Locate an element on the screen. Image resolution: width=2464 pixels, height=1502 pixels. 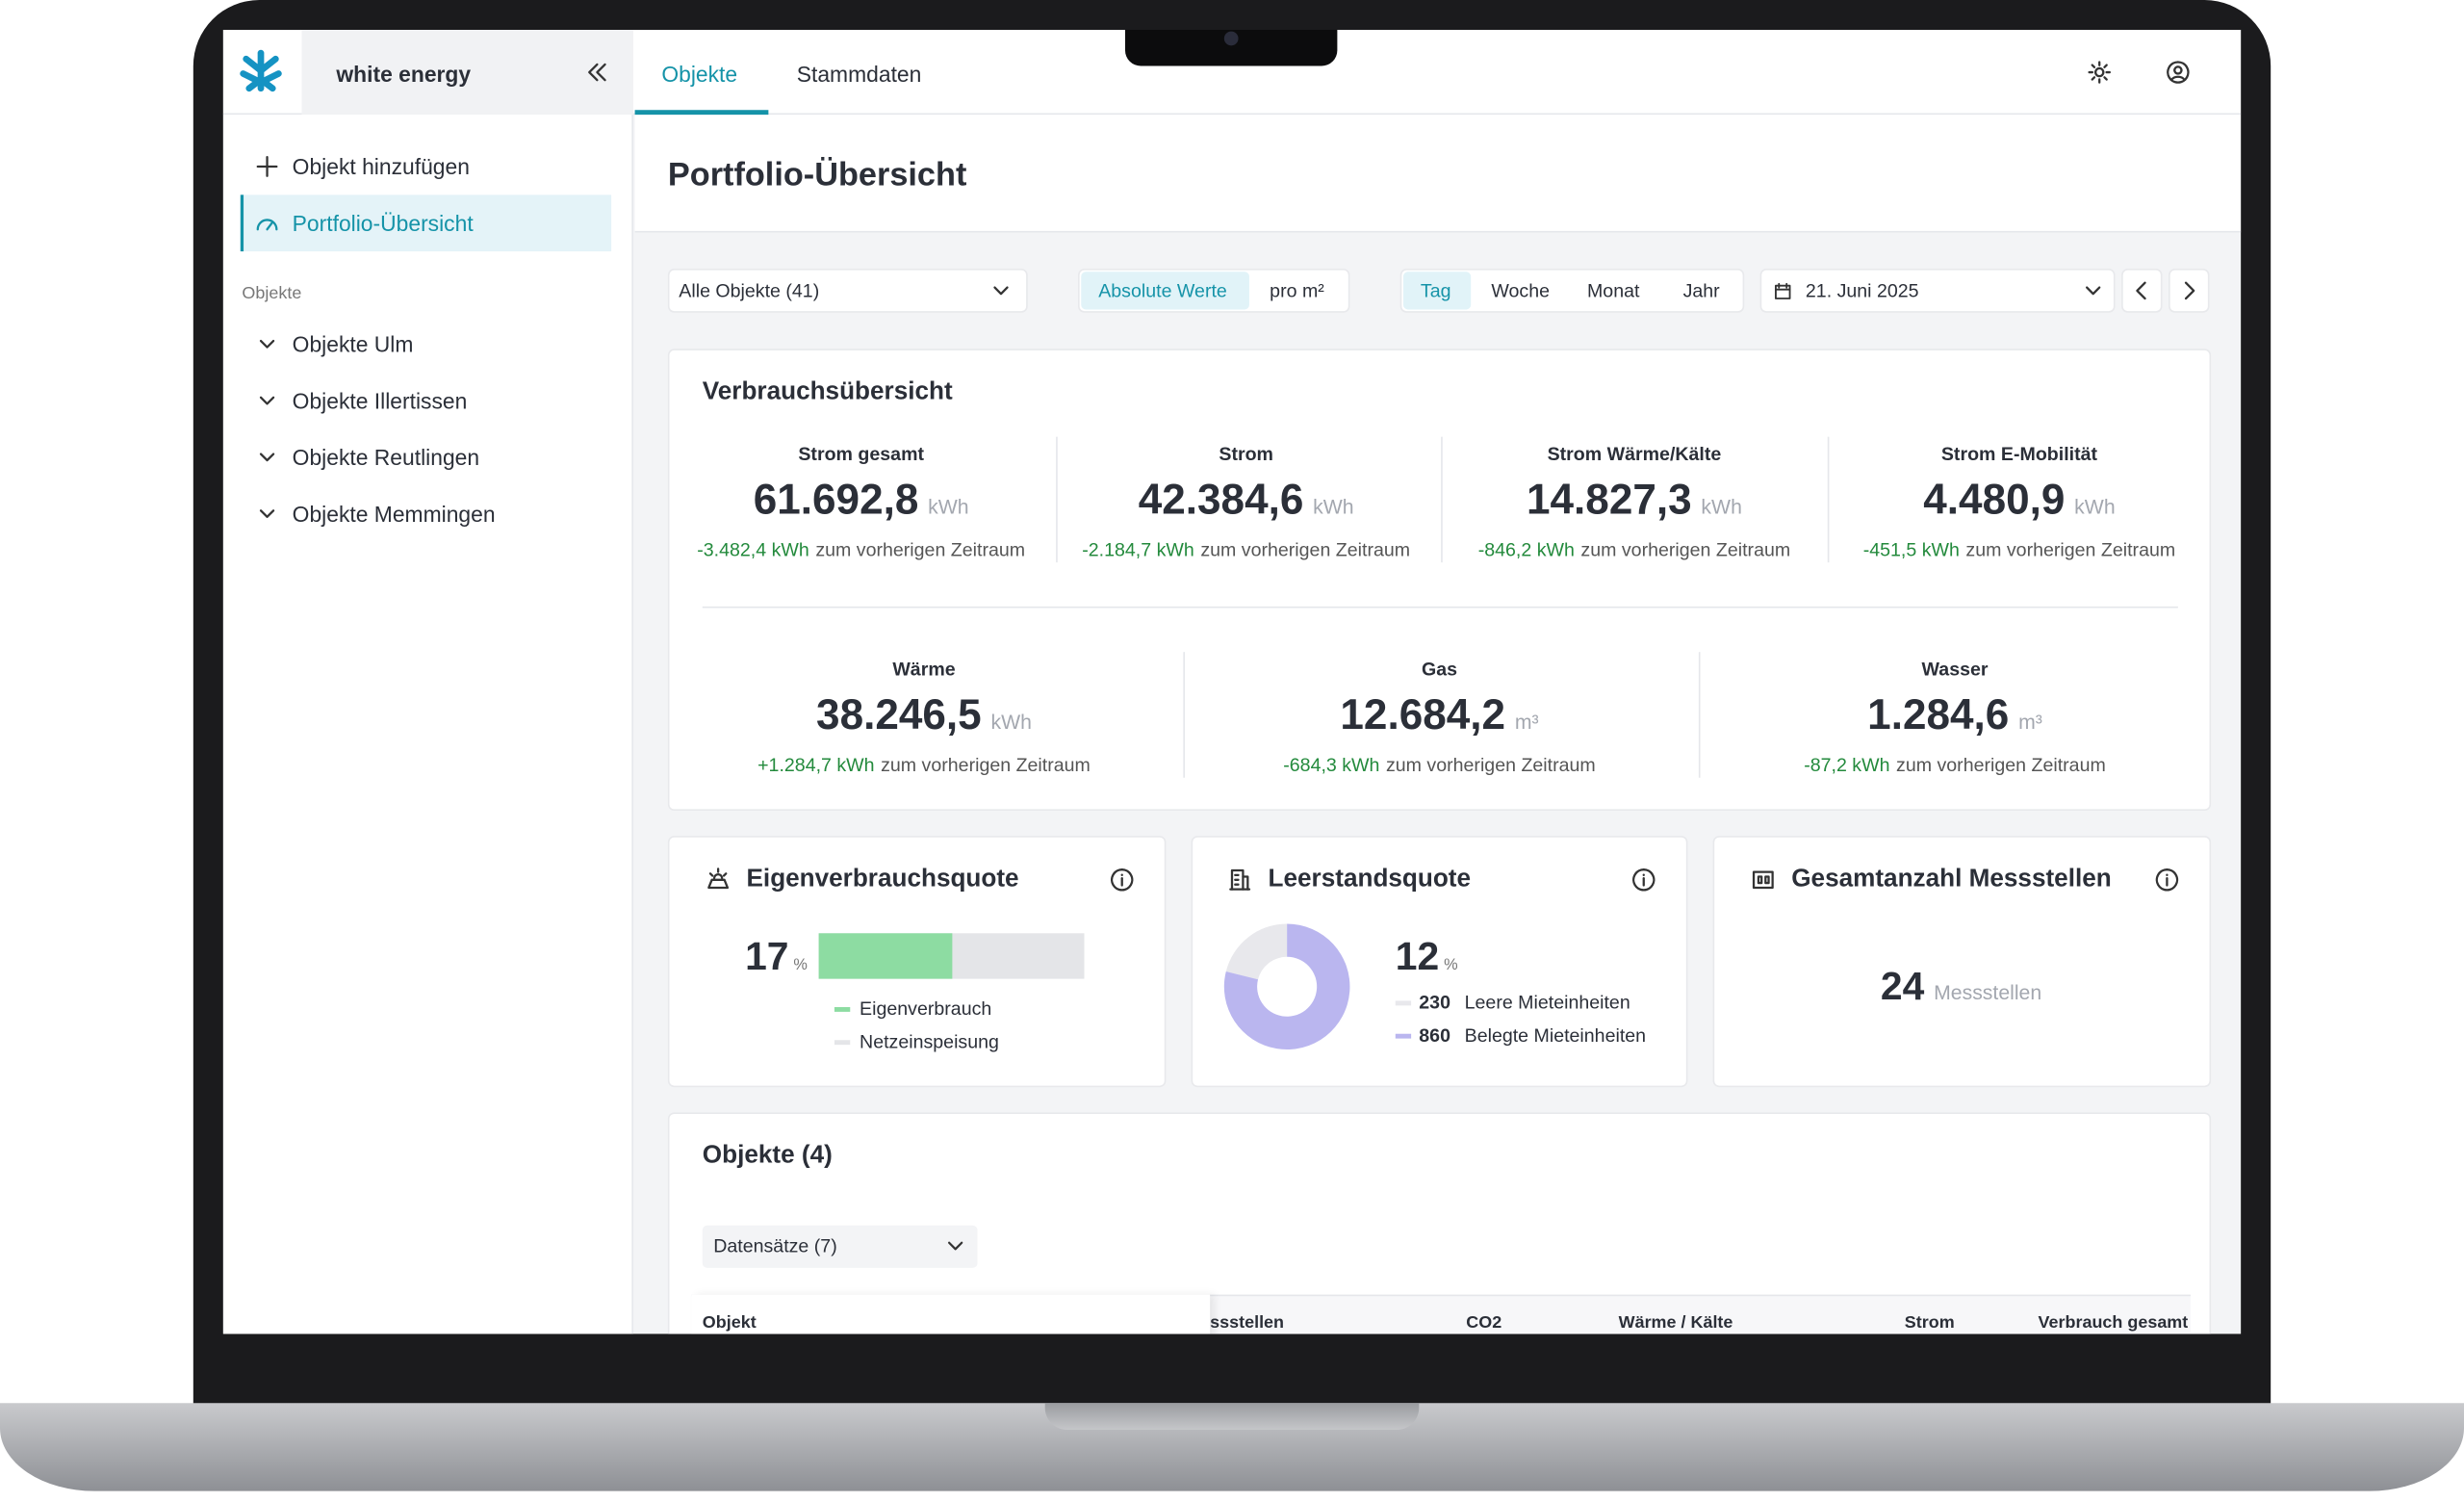
metric-label-text: Strom is located at coordinates (1246, 455).